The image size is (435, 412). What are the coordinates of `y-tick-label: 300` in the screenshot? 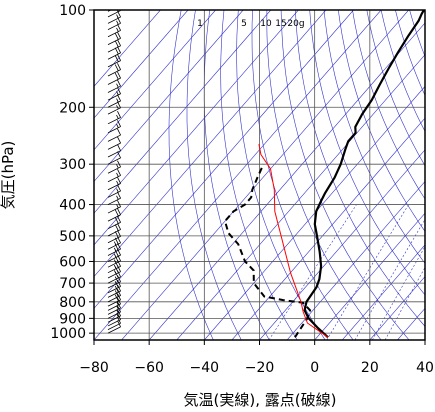 It's located at (72, 165).